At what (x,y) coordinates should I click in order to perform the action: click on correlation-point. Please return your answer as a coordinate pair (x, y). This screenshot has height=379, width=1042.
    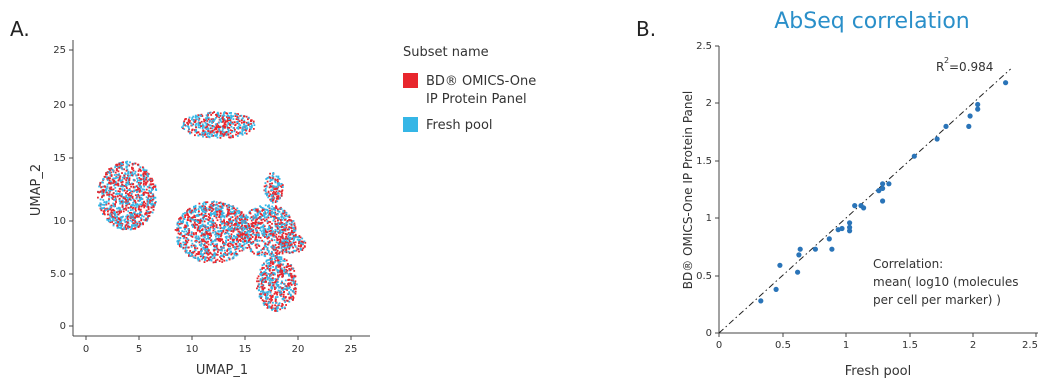
    Looking at the image, I should click on (815, 249).